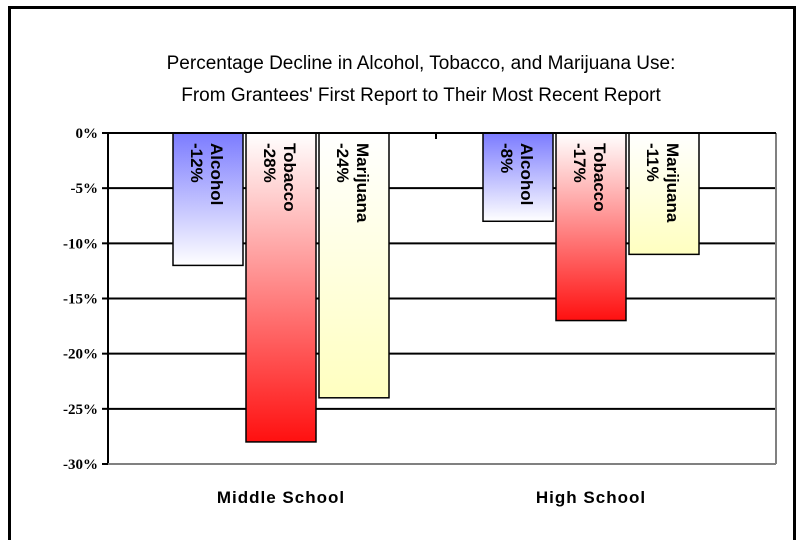  Describe the element at coordinates (87, 134) in the screenshot. I see `y-tick-label: 0%` at that location.